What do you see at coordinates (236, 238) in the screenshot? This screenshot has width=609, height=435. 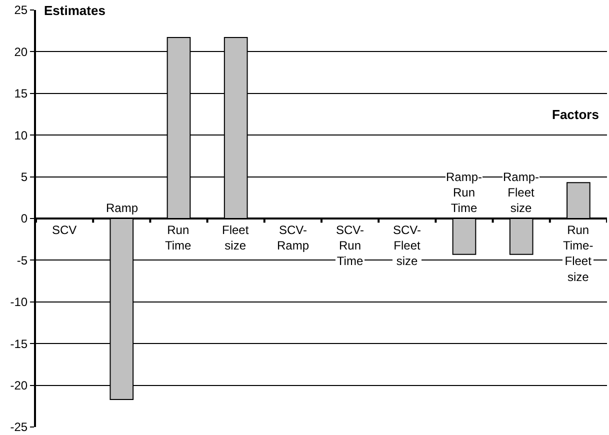 I see `x-tick-label: Fleet size` at bounding box center [236, 238].